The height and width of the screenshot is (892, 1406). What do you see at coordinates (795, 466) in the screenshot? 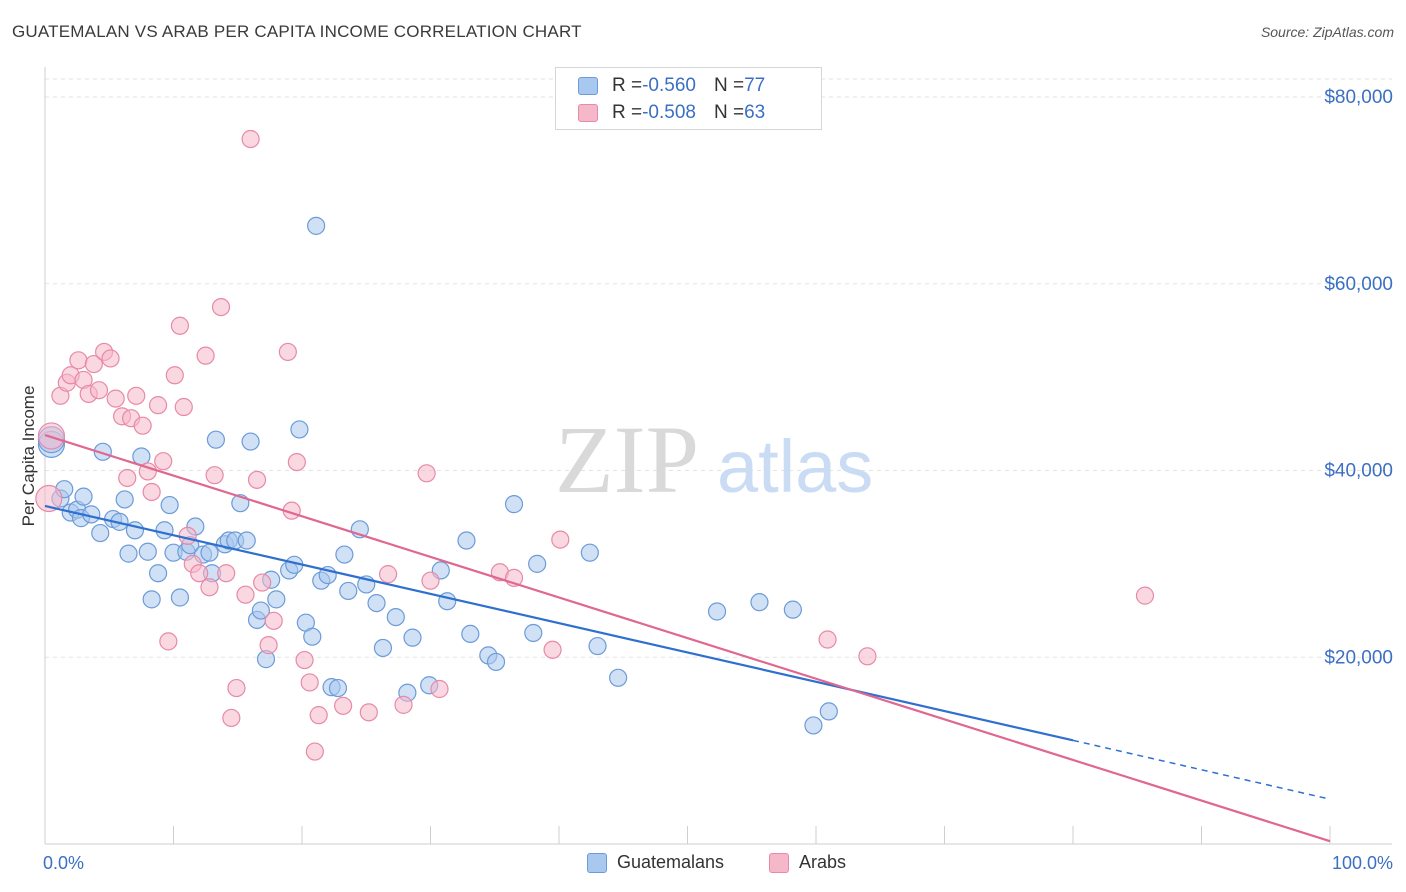
I see `watermark-atlas: atlas` at bounding box center [795, 466].